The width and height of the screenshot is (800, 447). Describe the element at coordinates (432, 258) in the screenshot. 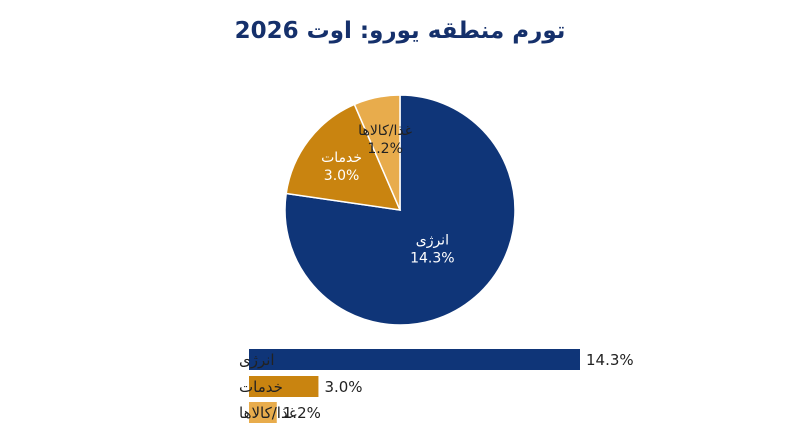

I see `pie-value-energy: 14.3%` at that location.